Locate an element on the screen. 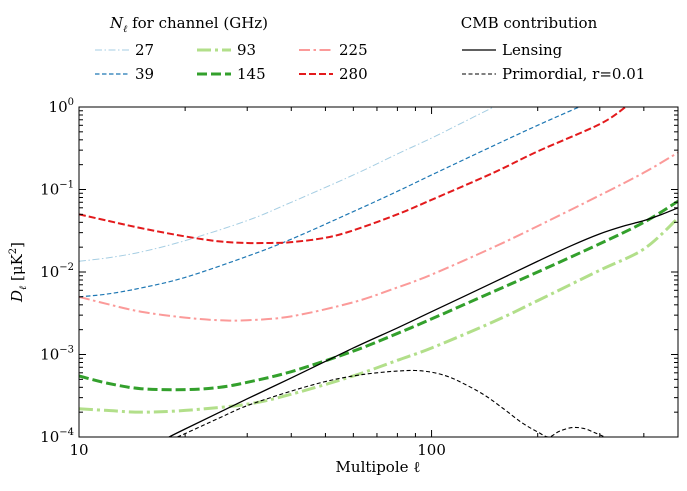 This screenshot has width=687, height=491. y-tick-label: 10⁻³ is located at coordinates (57, 354).